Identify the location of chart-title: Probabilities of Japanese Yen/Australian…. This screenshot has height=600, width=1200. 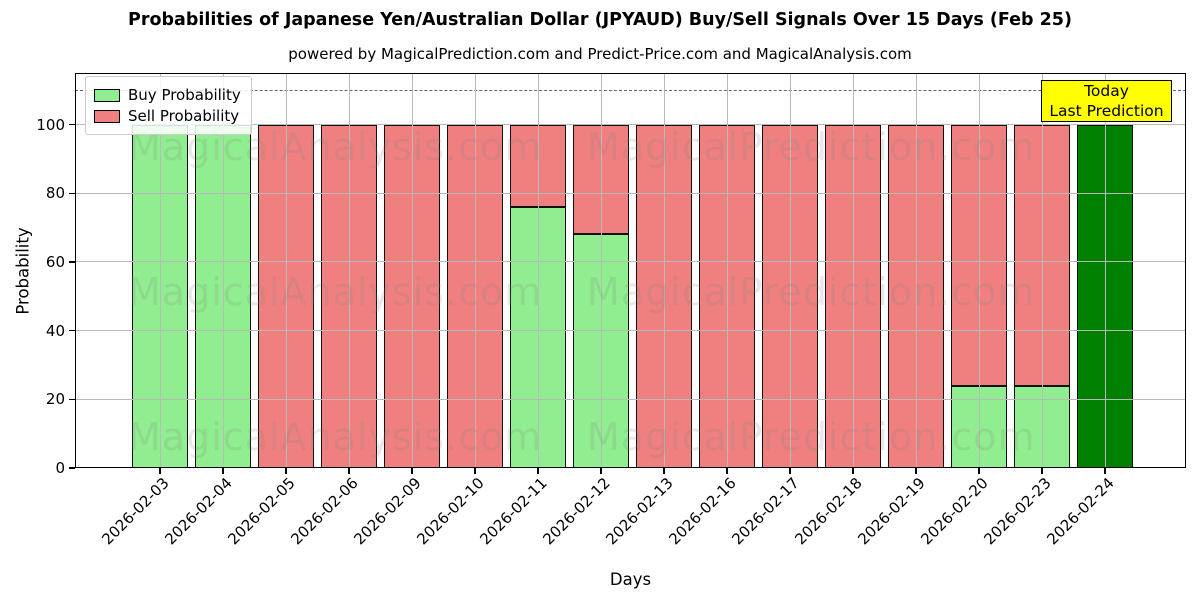
(600, 20).